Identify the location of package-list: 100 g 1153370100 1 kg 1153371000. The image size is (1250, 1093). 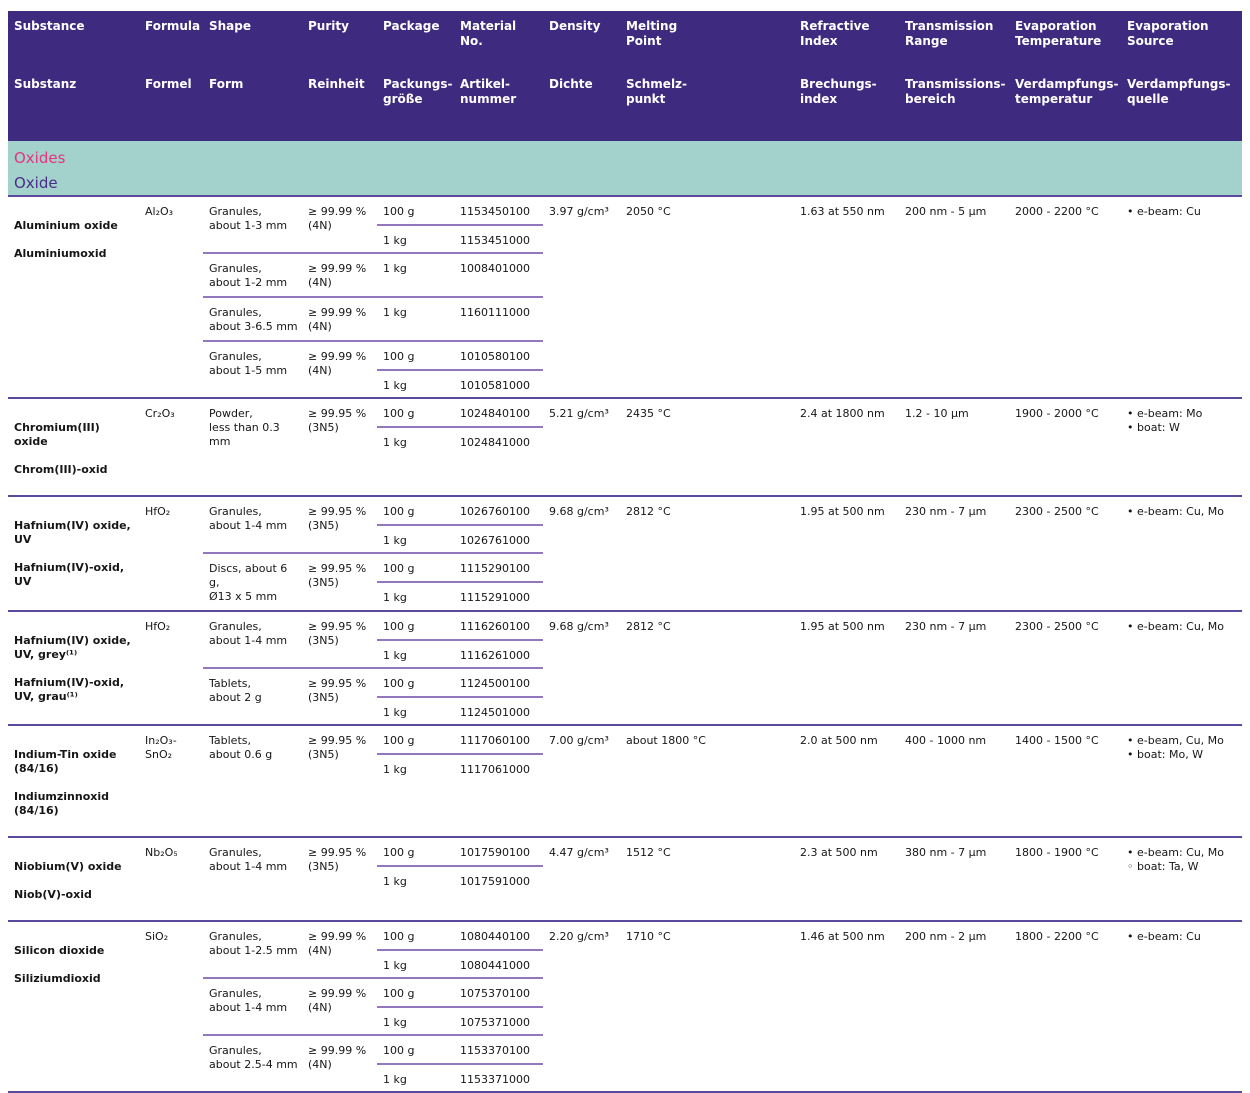
(460, 1063).